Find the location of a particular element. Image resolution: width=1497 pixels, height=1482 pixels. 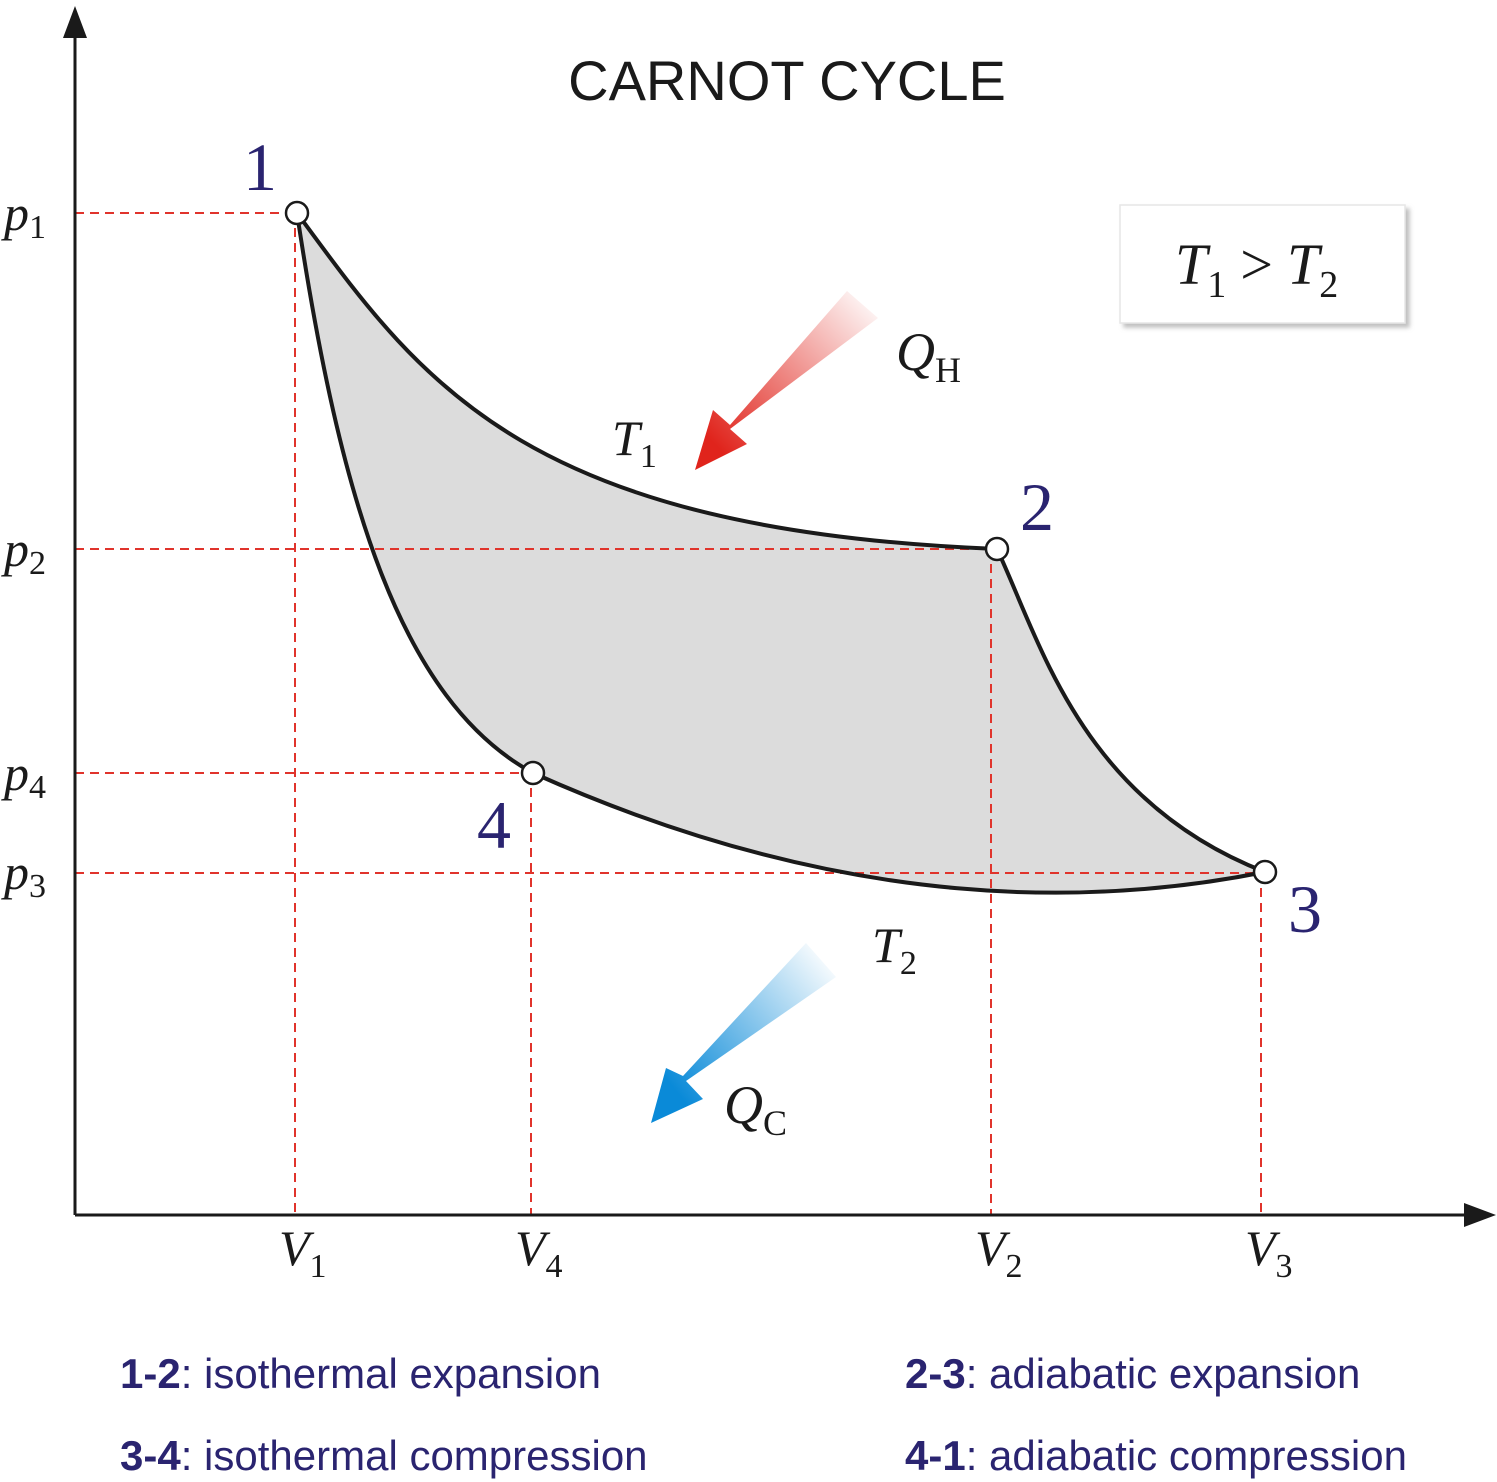

pressure-tick-p2: p2 is located at coordinates (23, 551).